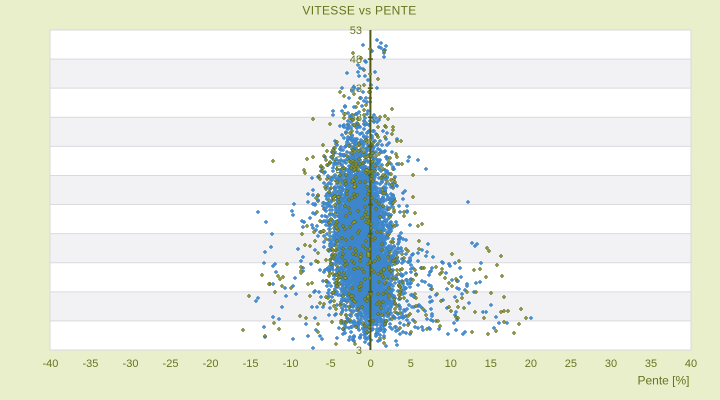  I want to click on svg-text: -15, so click(251, 364).